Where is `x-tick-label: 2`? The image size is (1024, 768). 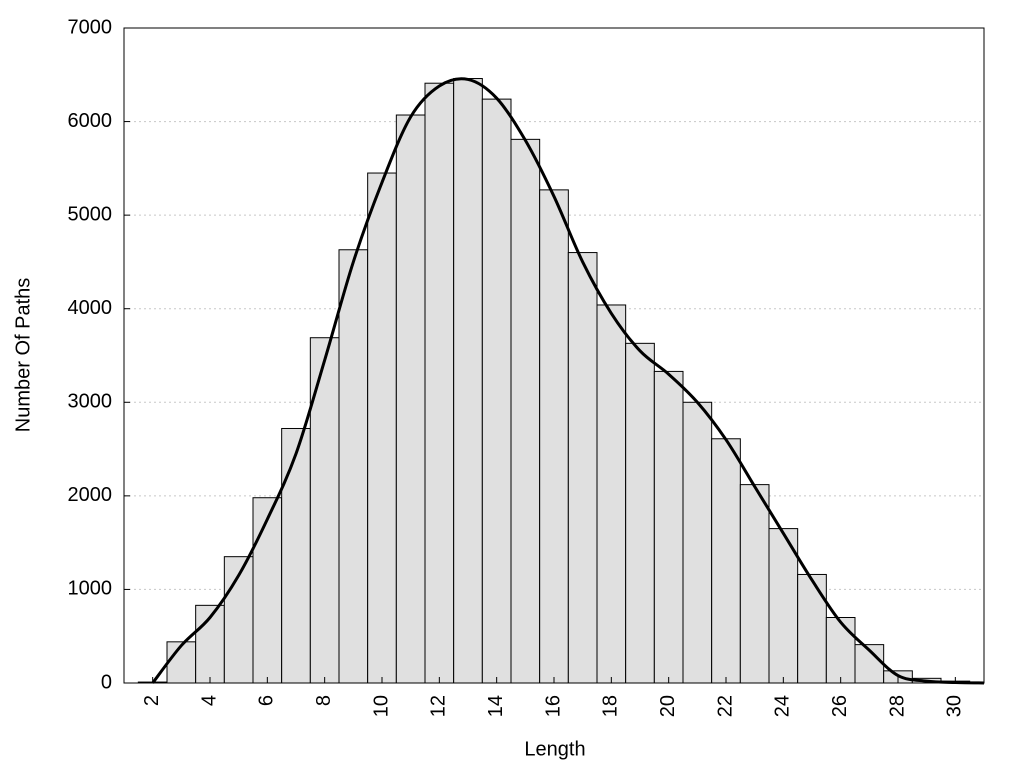
x-tick-label: 2 is located at coordinates (152, 700).